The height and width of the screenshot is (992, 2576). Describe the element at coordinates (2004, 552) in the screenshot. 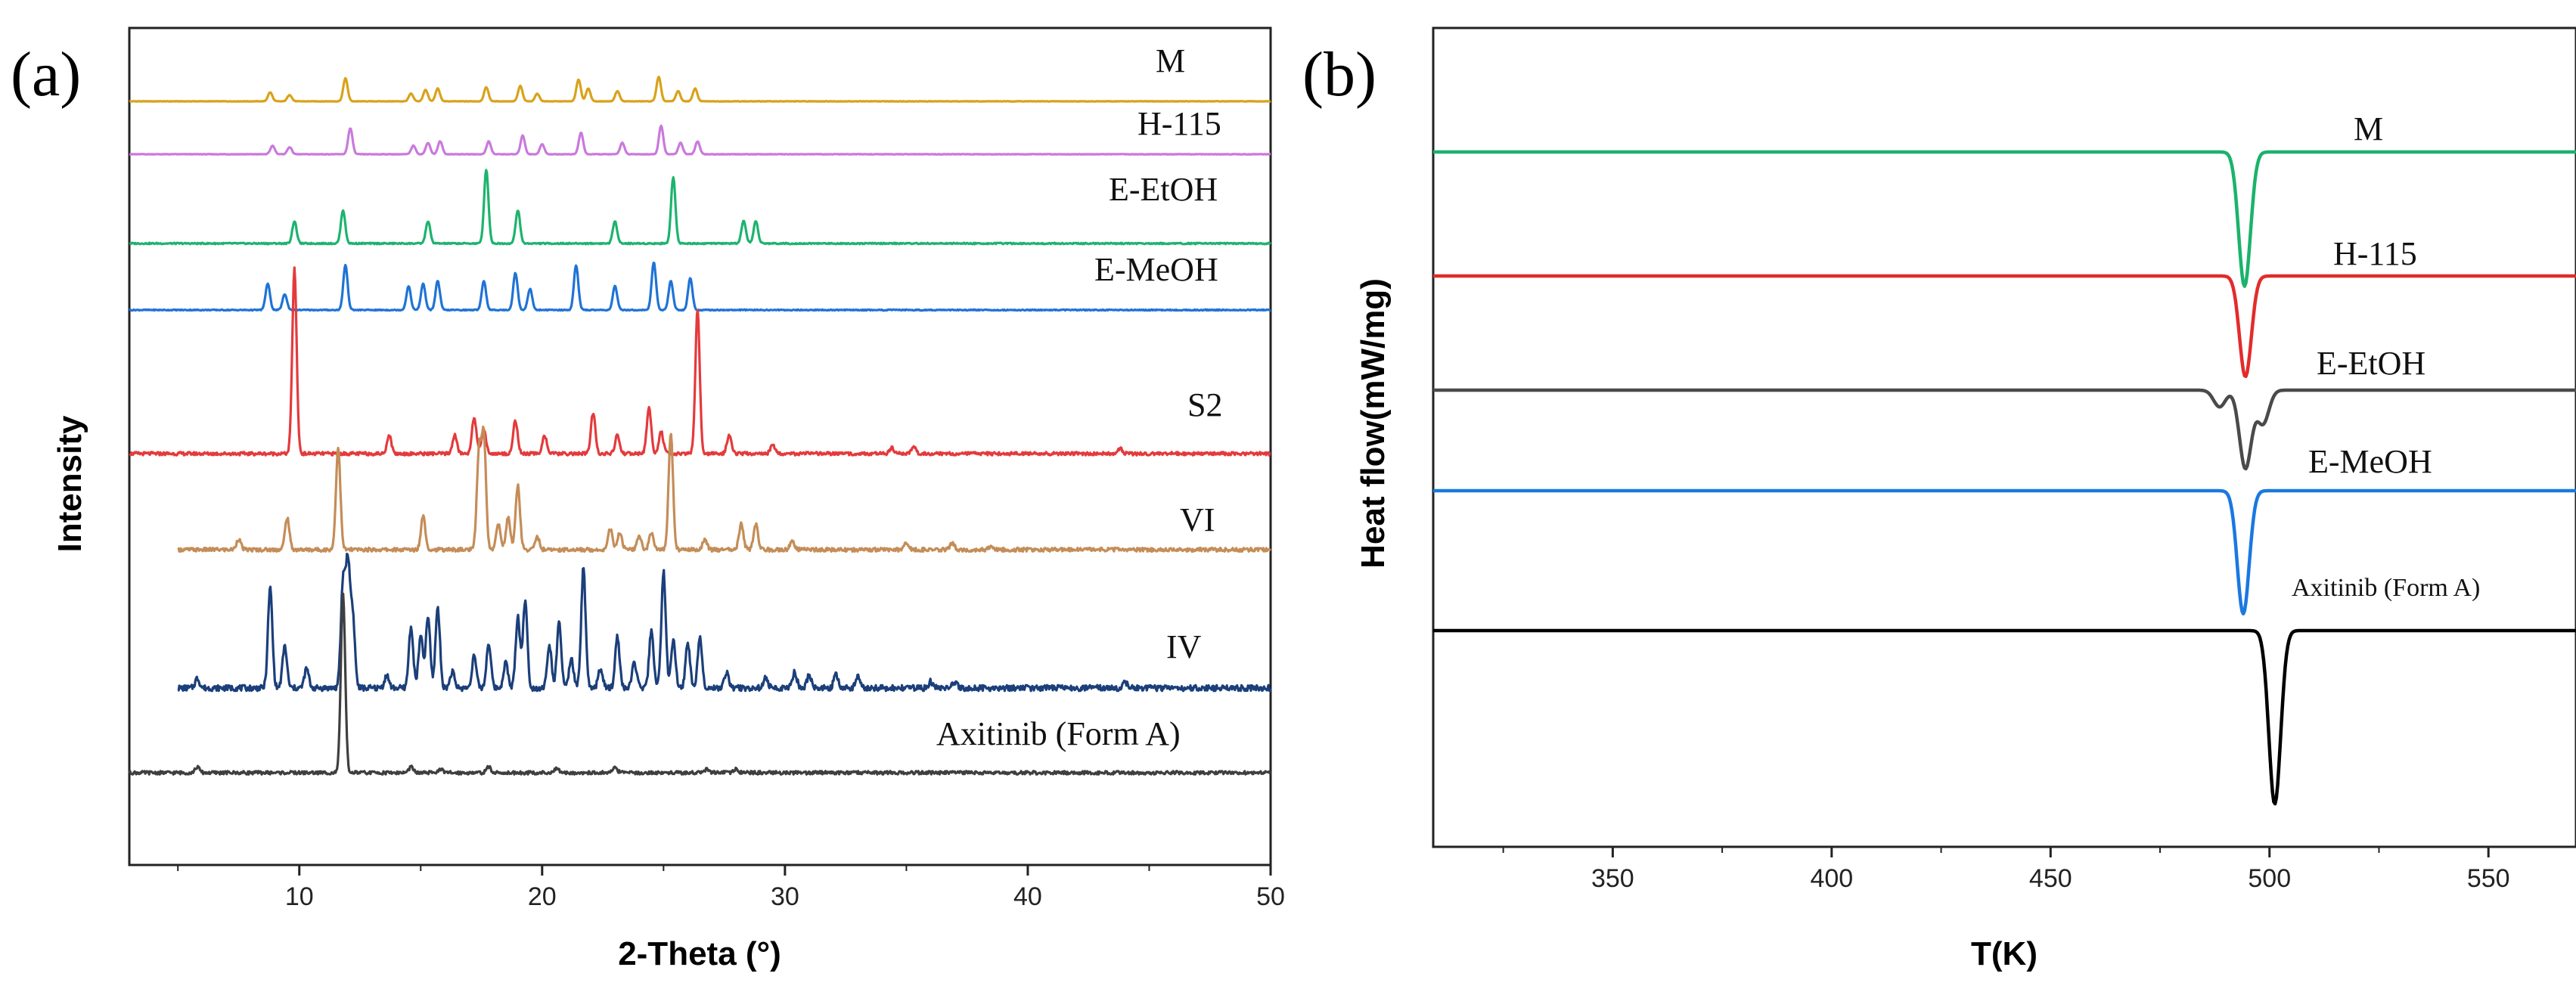

I see `dsc-trace-e-meoh` at that location.